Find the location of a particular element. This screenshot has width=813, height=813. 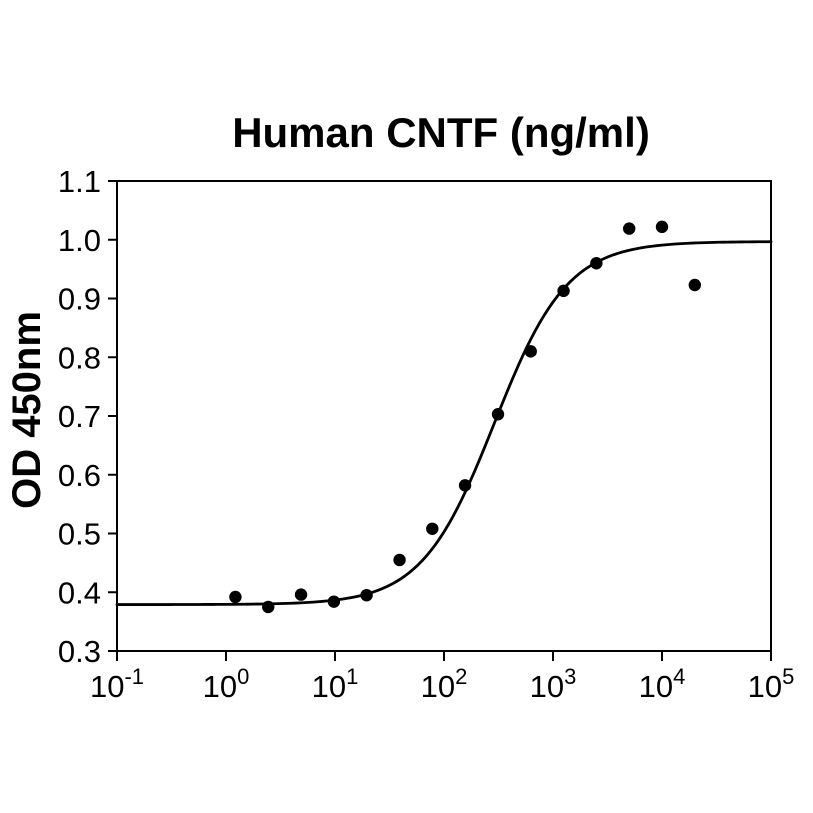

y-axis-label: OD 450nm is located at coordinates (27, 410).